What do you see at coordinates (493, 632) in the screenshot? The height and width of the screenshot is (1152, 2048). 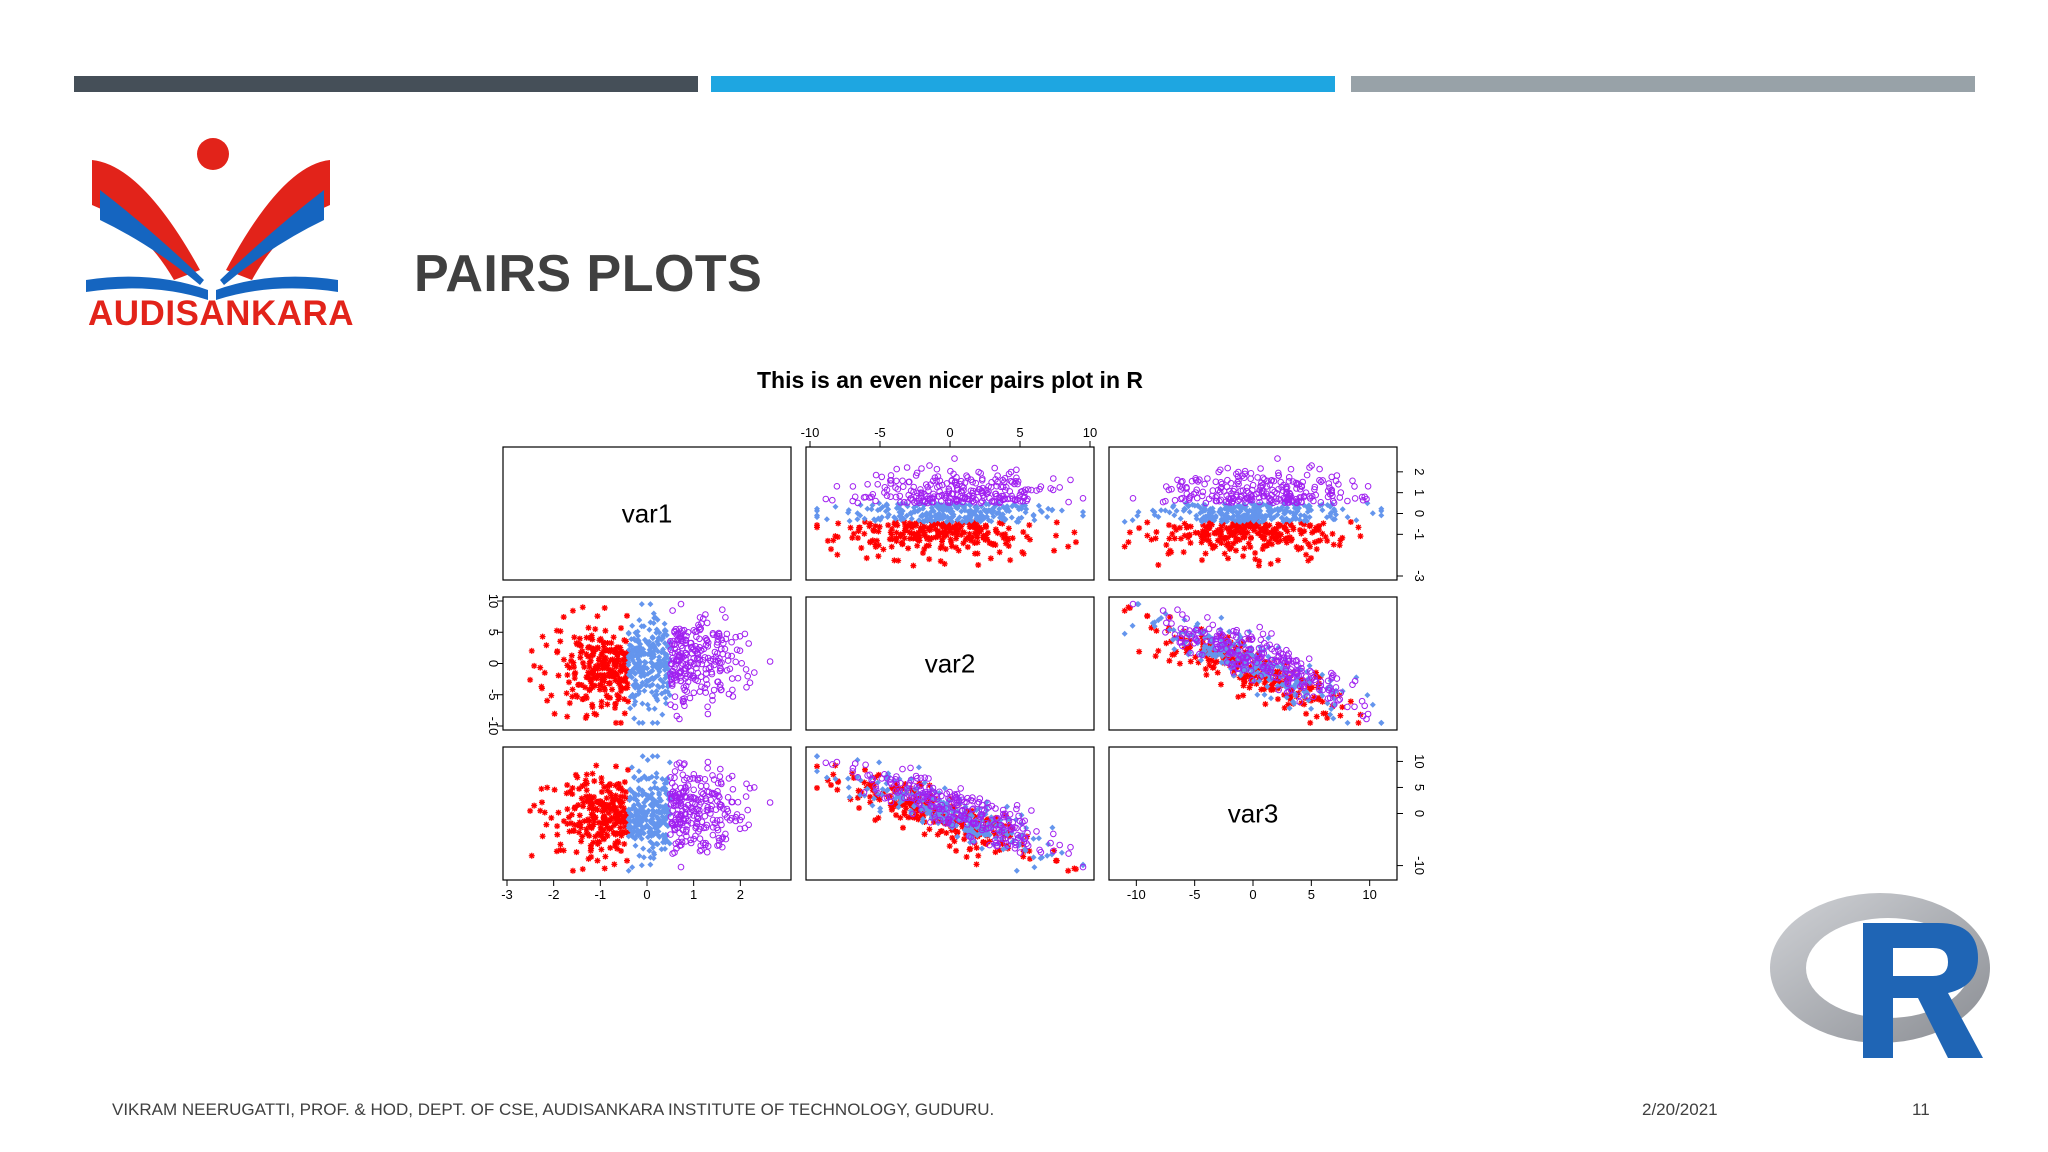 I see `tick-label: 5` at bounding box center [493, 632].